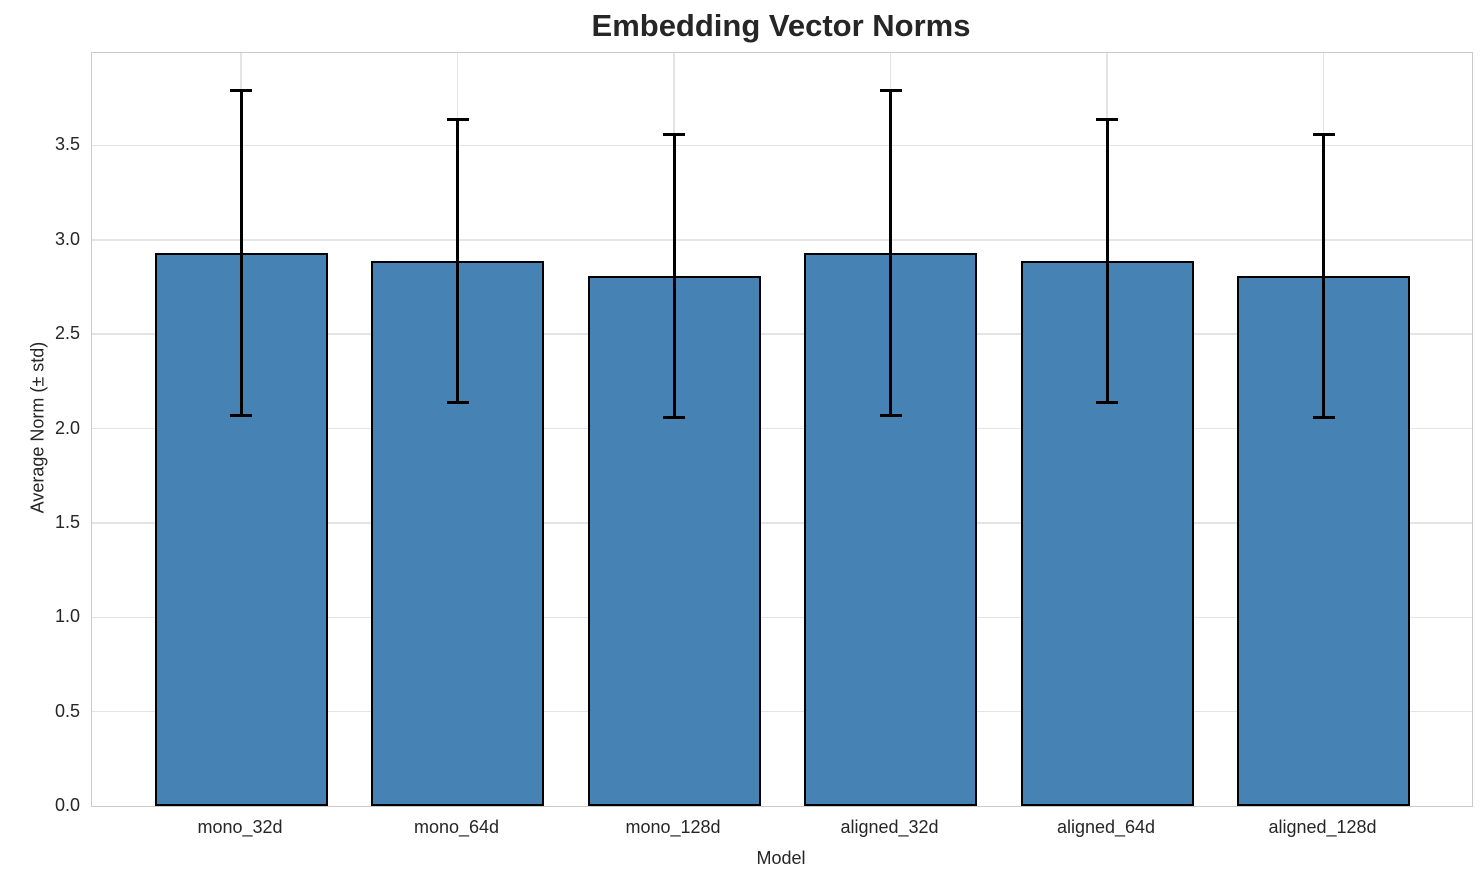 The image size is (1484, 885). I want to click on y-tick-label: 0.0, so click(67, 805).